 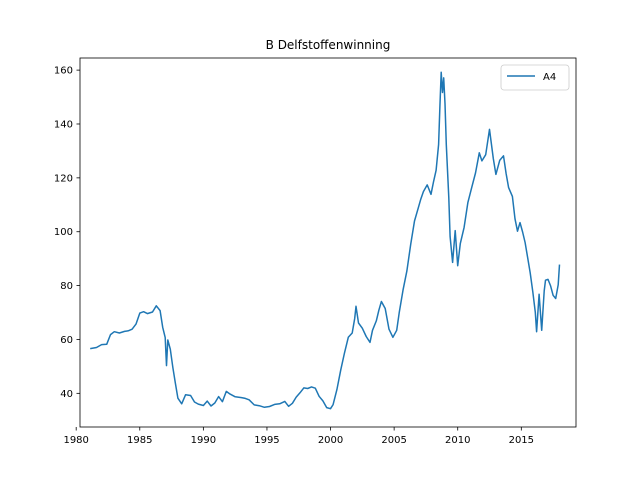 I want to click on y-tick-label: 120, so click(x=63, y=178).